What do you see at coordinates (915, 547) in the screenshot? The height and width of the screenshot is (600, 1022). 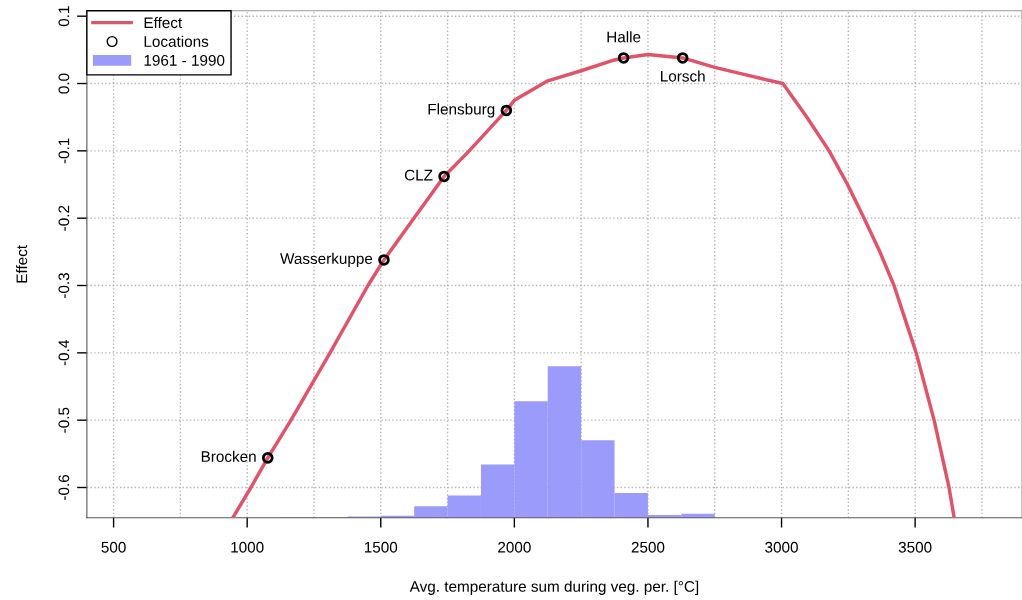 I see `x-tick-label: 3500` at bounding box center [915, 547].